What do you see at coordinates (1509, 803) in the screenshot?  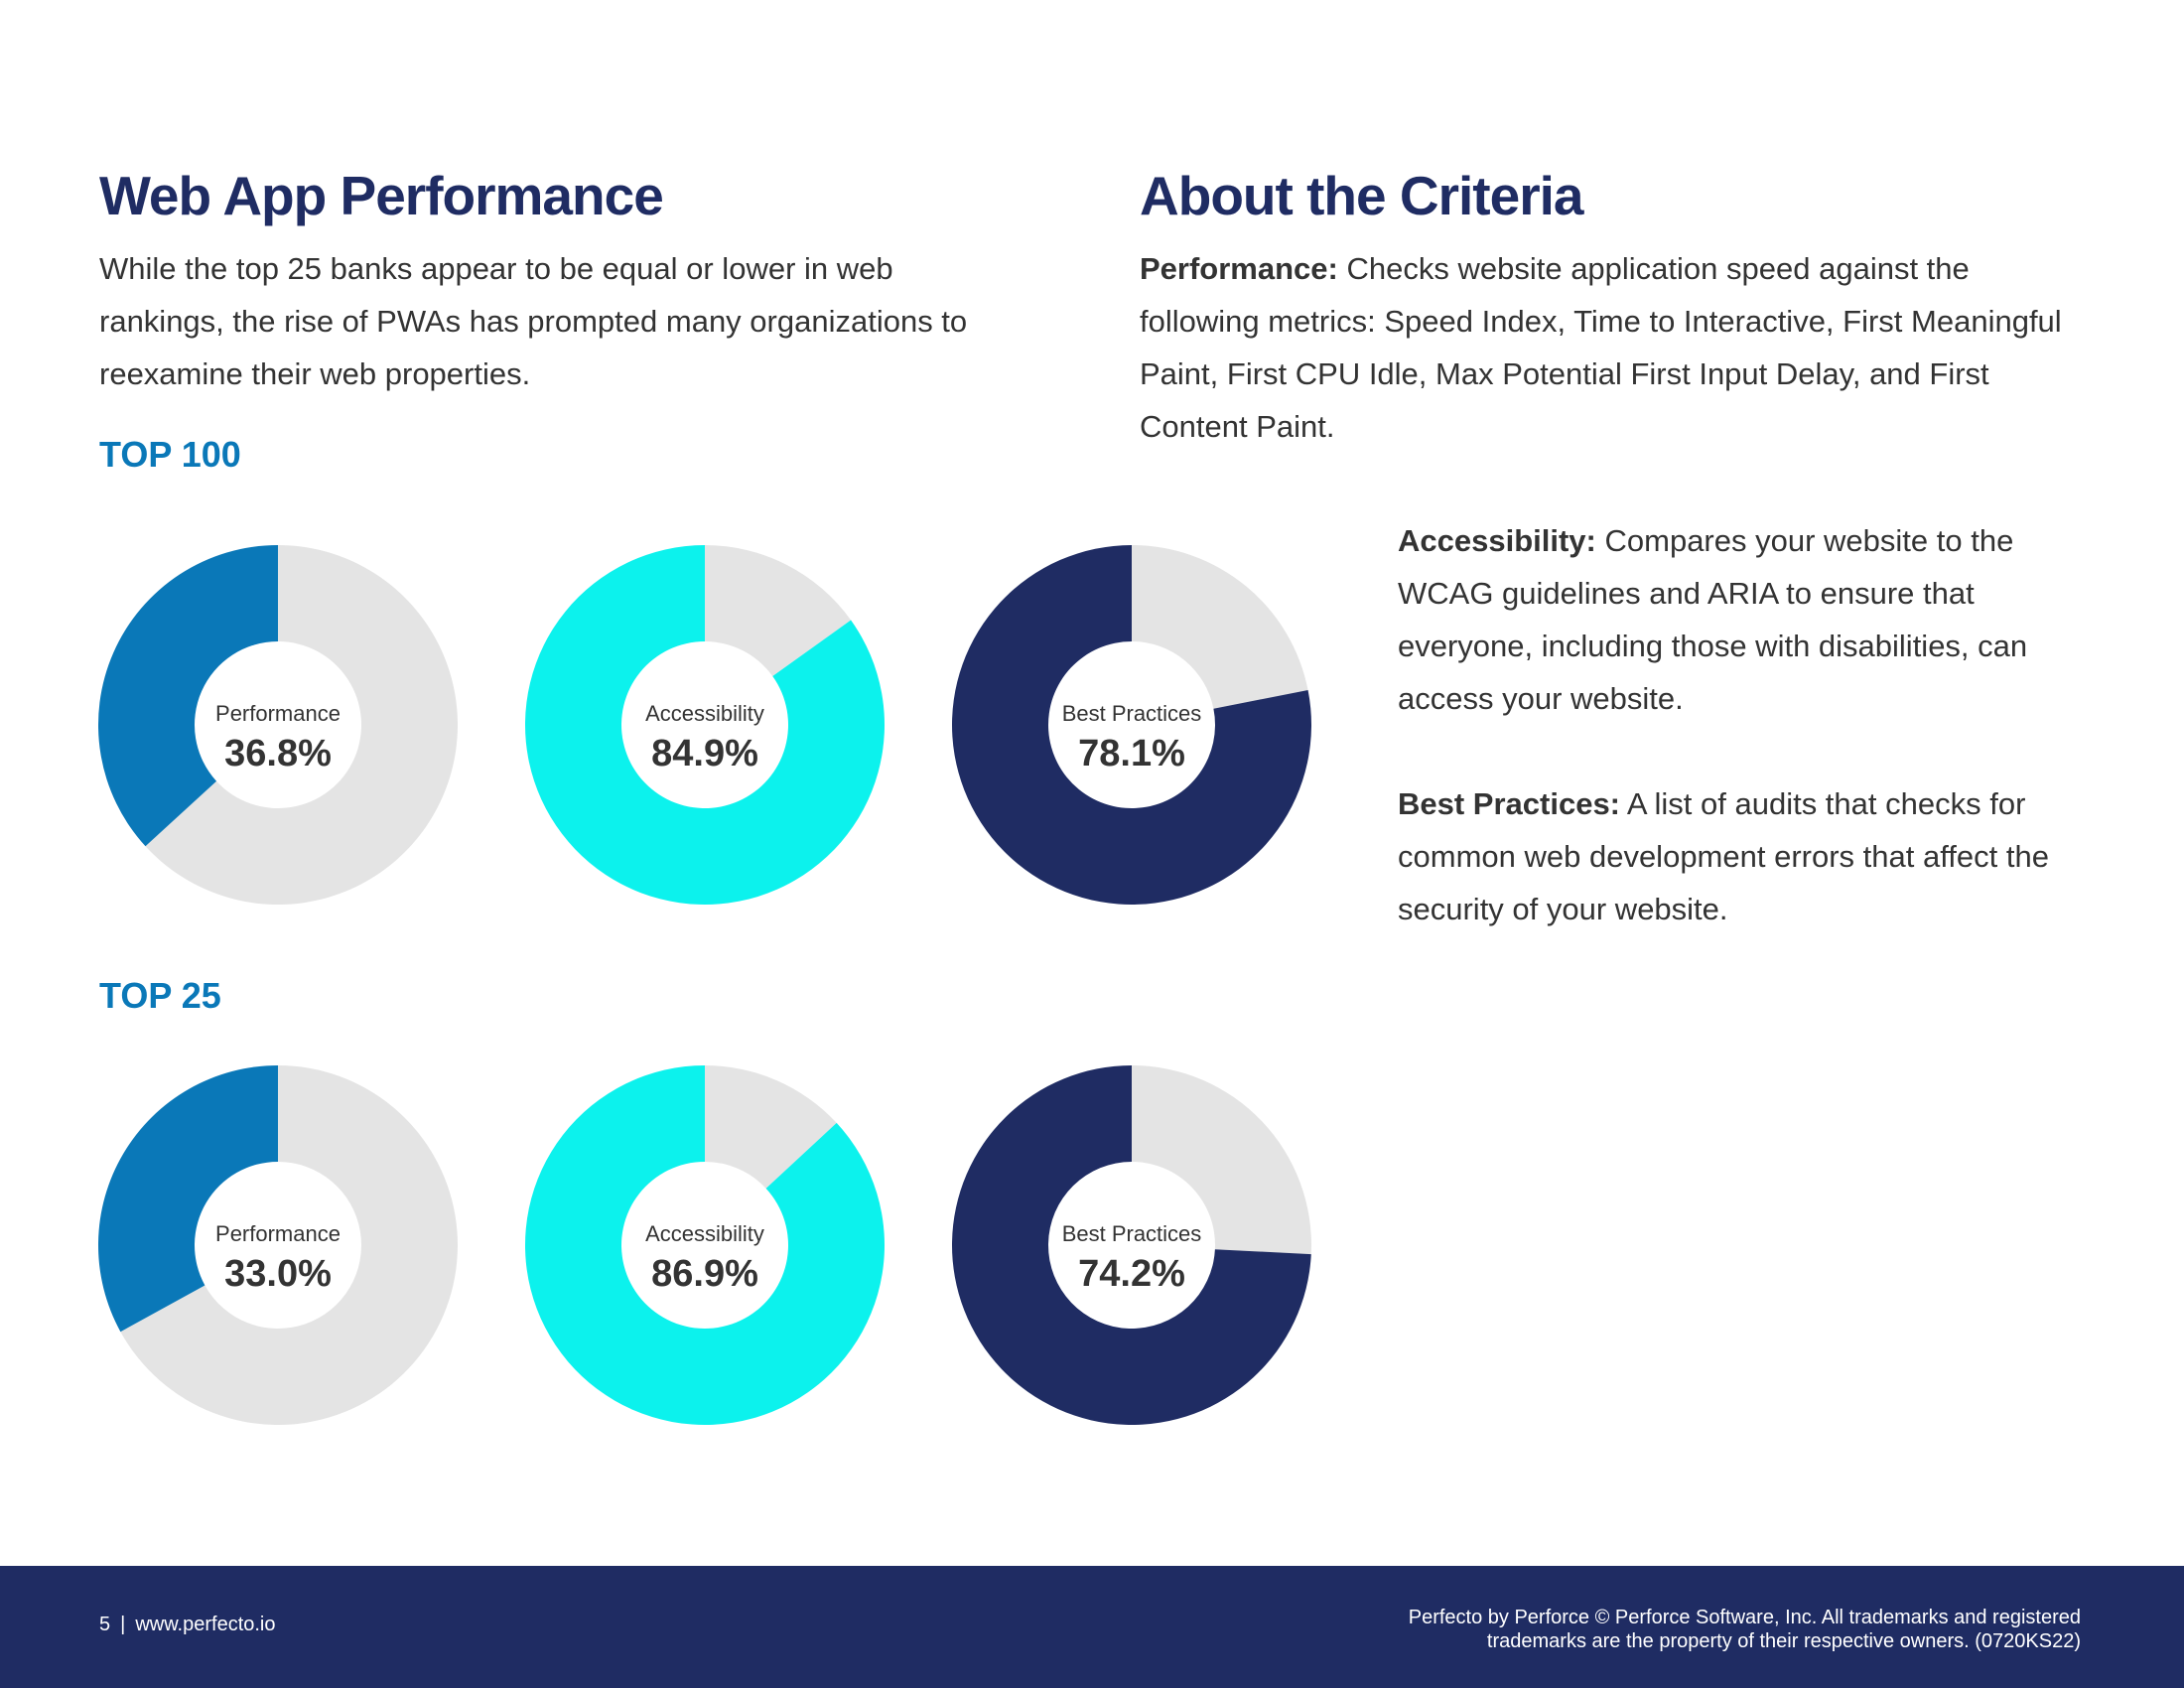 I see `best-practices-term: Best Practices:` at bounding box center [1509, 803].